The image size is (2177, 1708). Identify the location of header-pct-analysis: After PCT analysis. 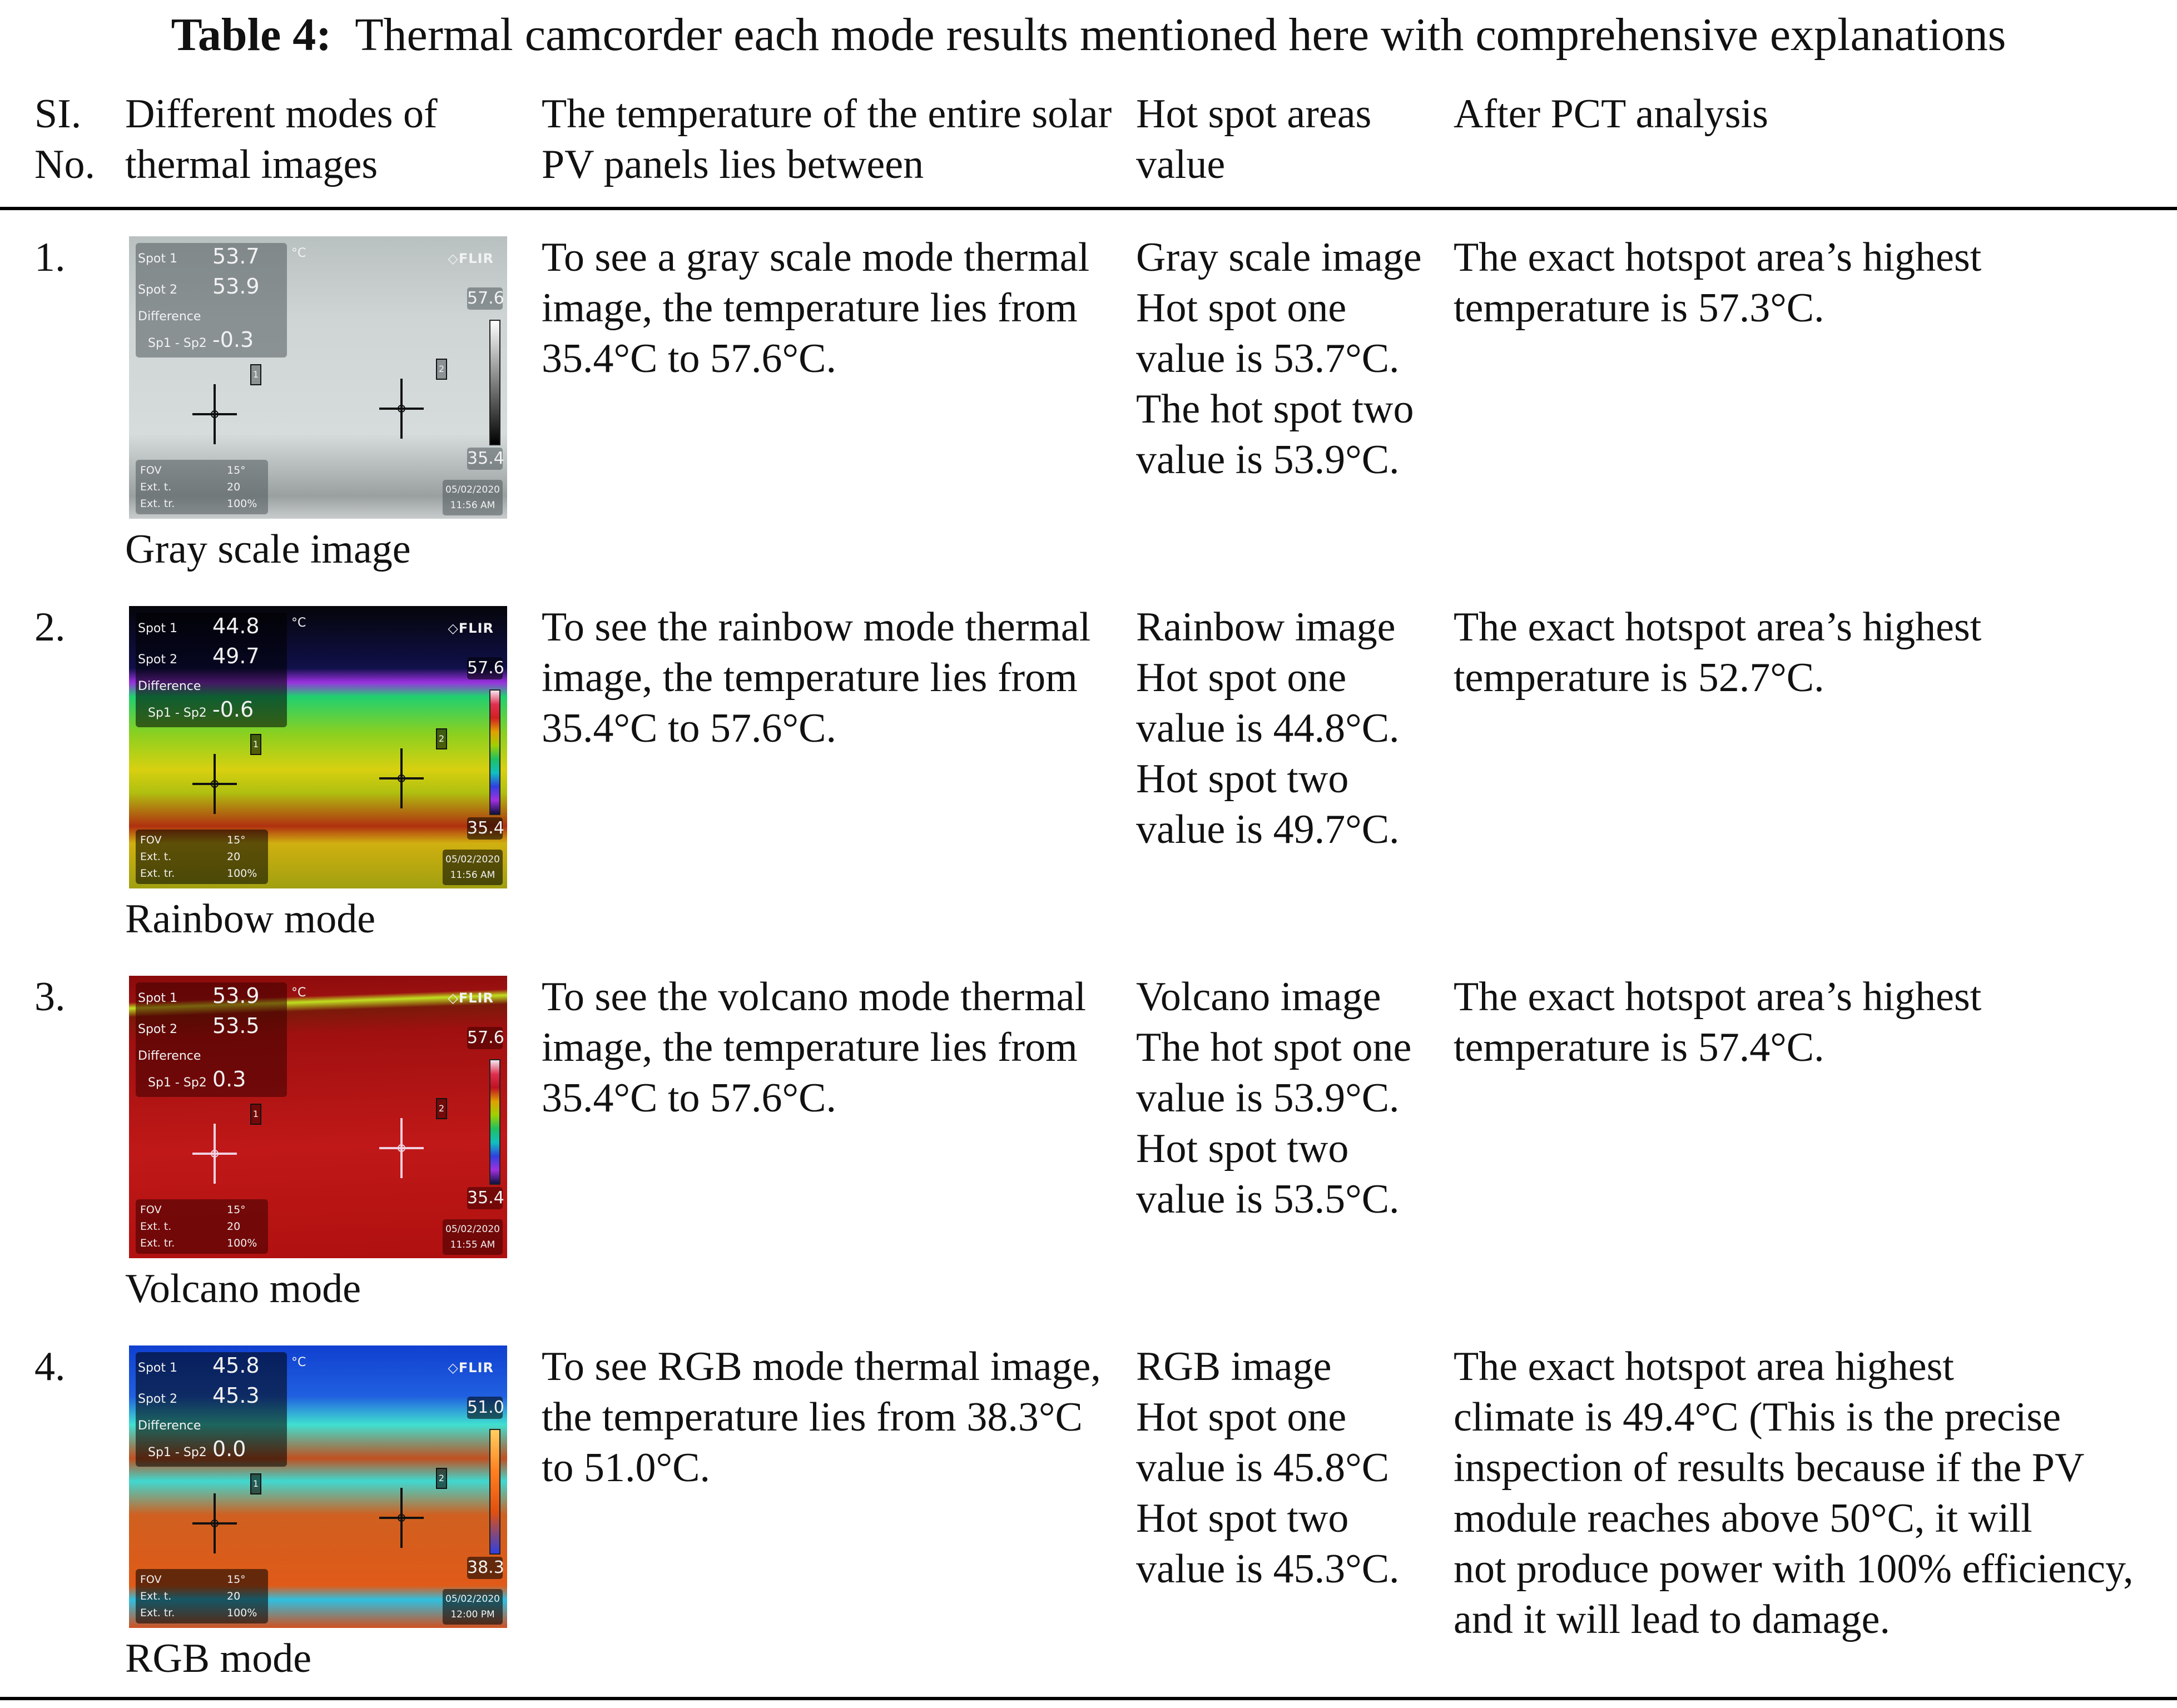
(1611, 114).